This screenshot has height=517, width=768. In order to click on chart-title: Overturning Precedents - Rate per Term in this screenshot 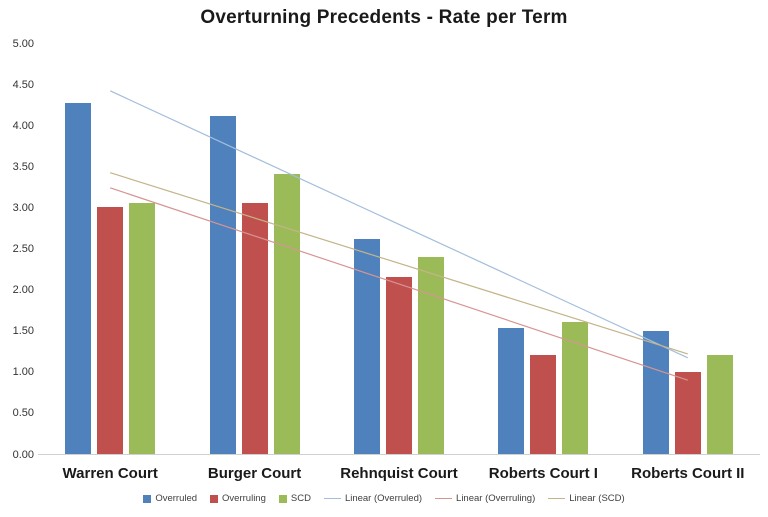, I will do `click(384, 17)`.